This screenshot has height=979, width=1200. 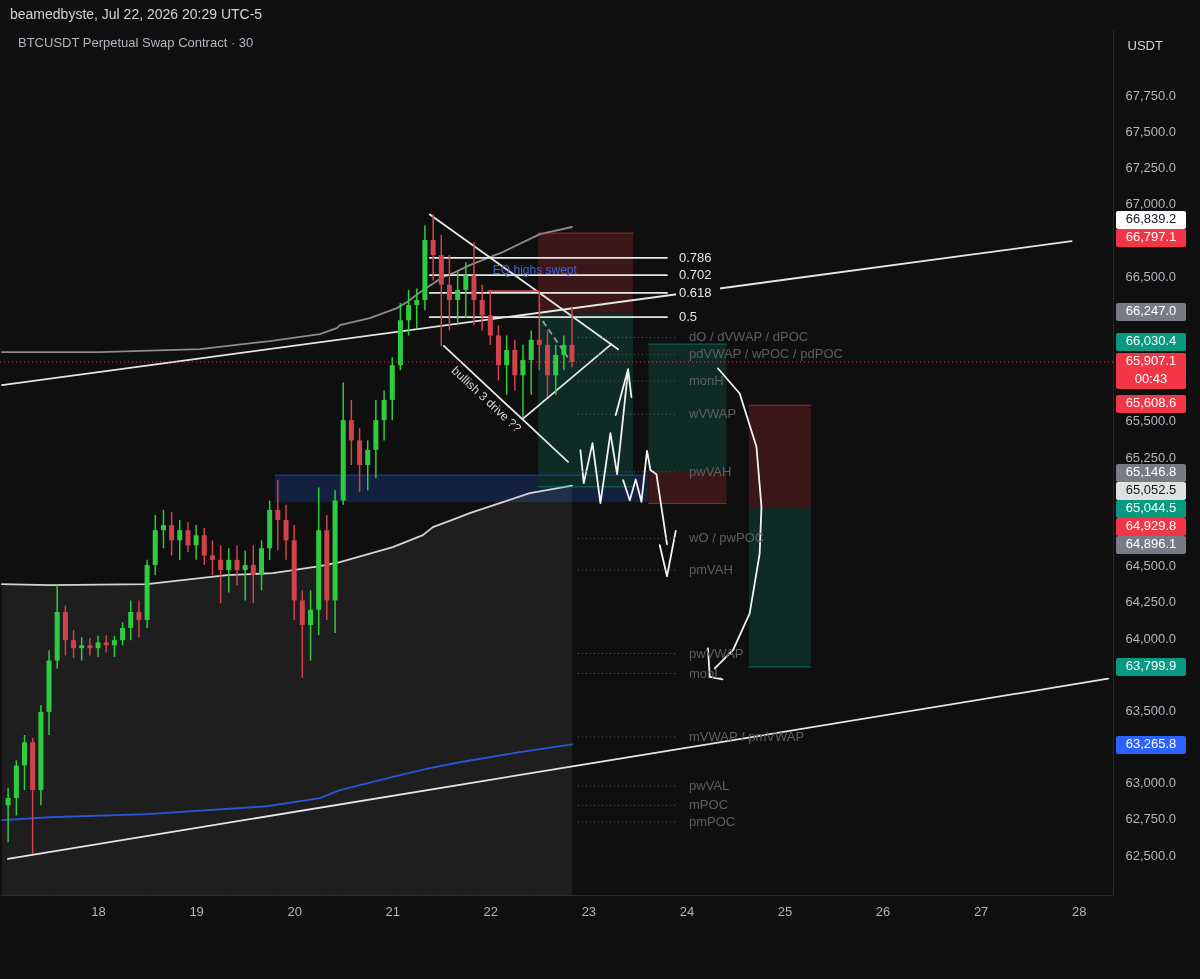 I want to click on x-tick-label: 25, so click(x=785, y=911).